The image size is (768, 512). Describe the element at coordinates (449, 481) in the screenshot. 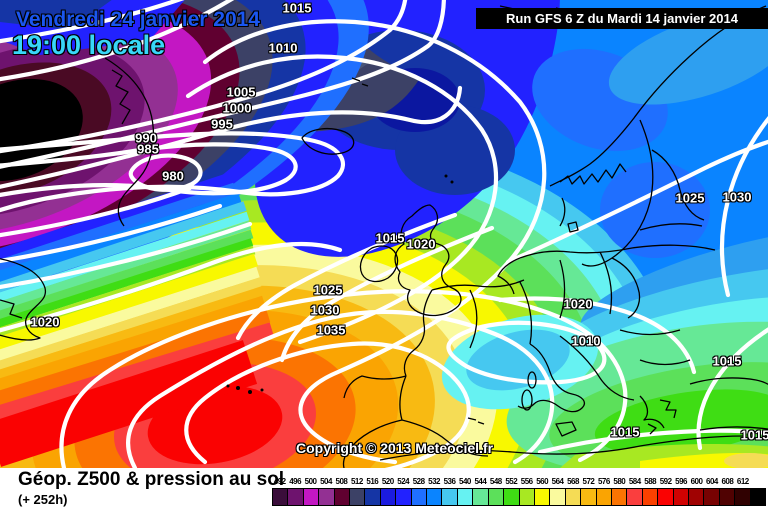

I see `legend-value: 536` at that location.